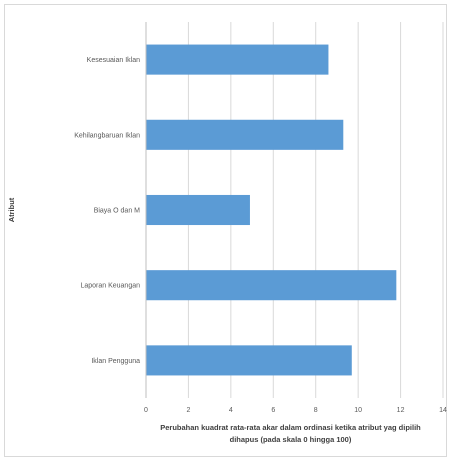 The image size is (451, 461). Describe the element at coordinates (117, 211) in the screenshot. I see `category-label: Biaya O dan M` at that location.